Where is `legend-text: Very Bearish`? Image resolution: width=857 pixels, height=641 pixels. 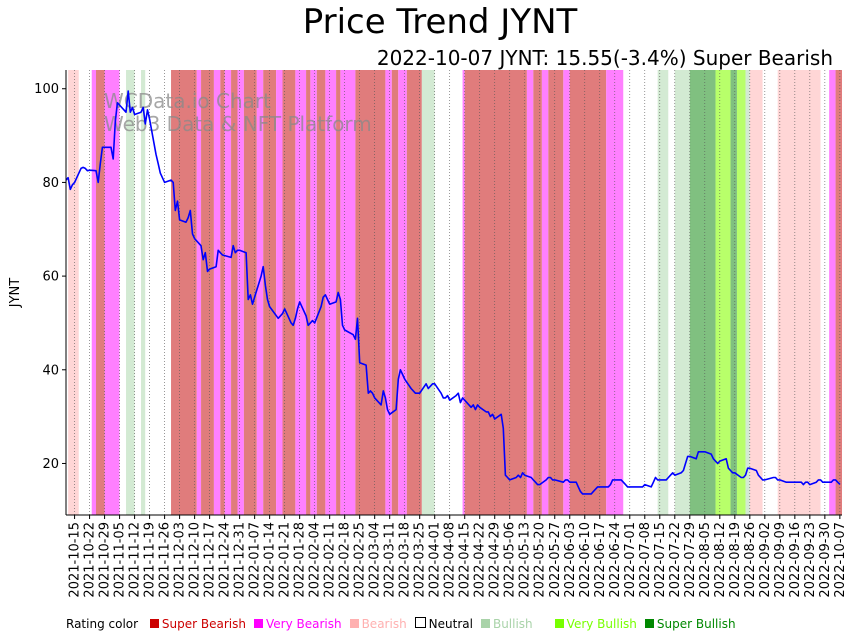 legend-text: Very Bearish is located at coordinates (303, 624).